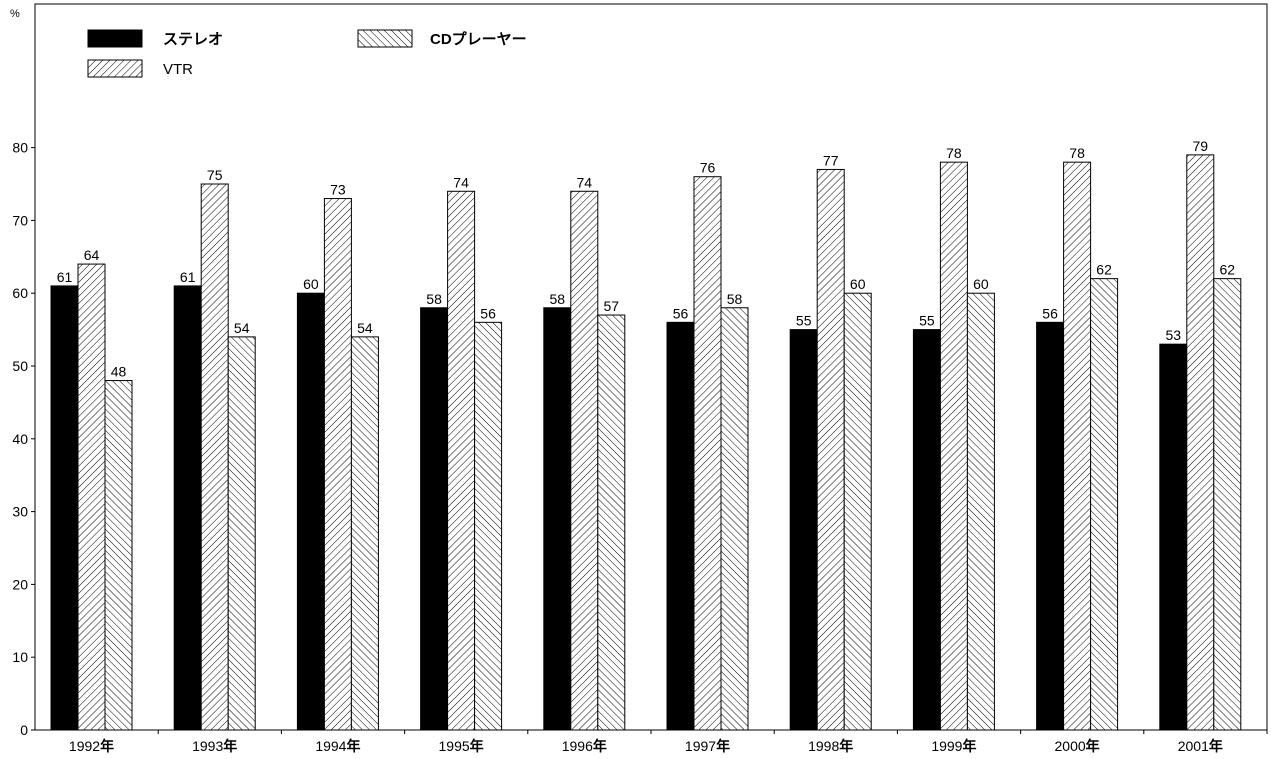  I want to click on y-tick-label: 80, so click(20, 148).